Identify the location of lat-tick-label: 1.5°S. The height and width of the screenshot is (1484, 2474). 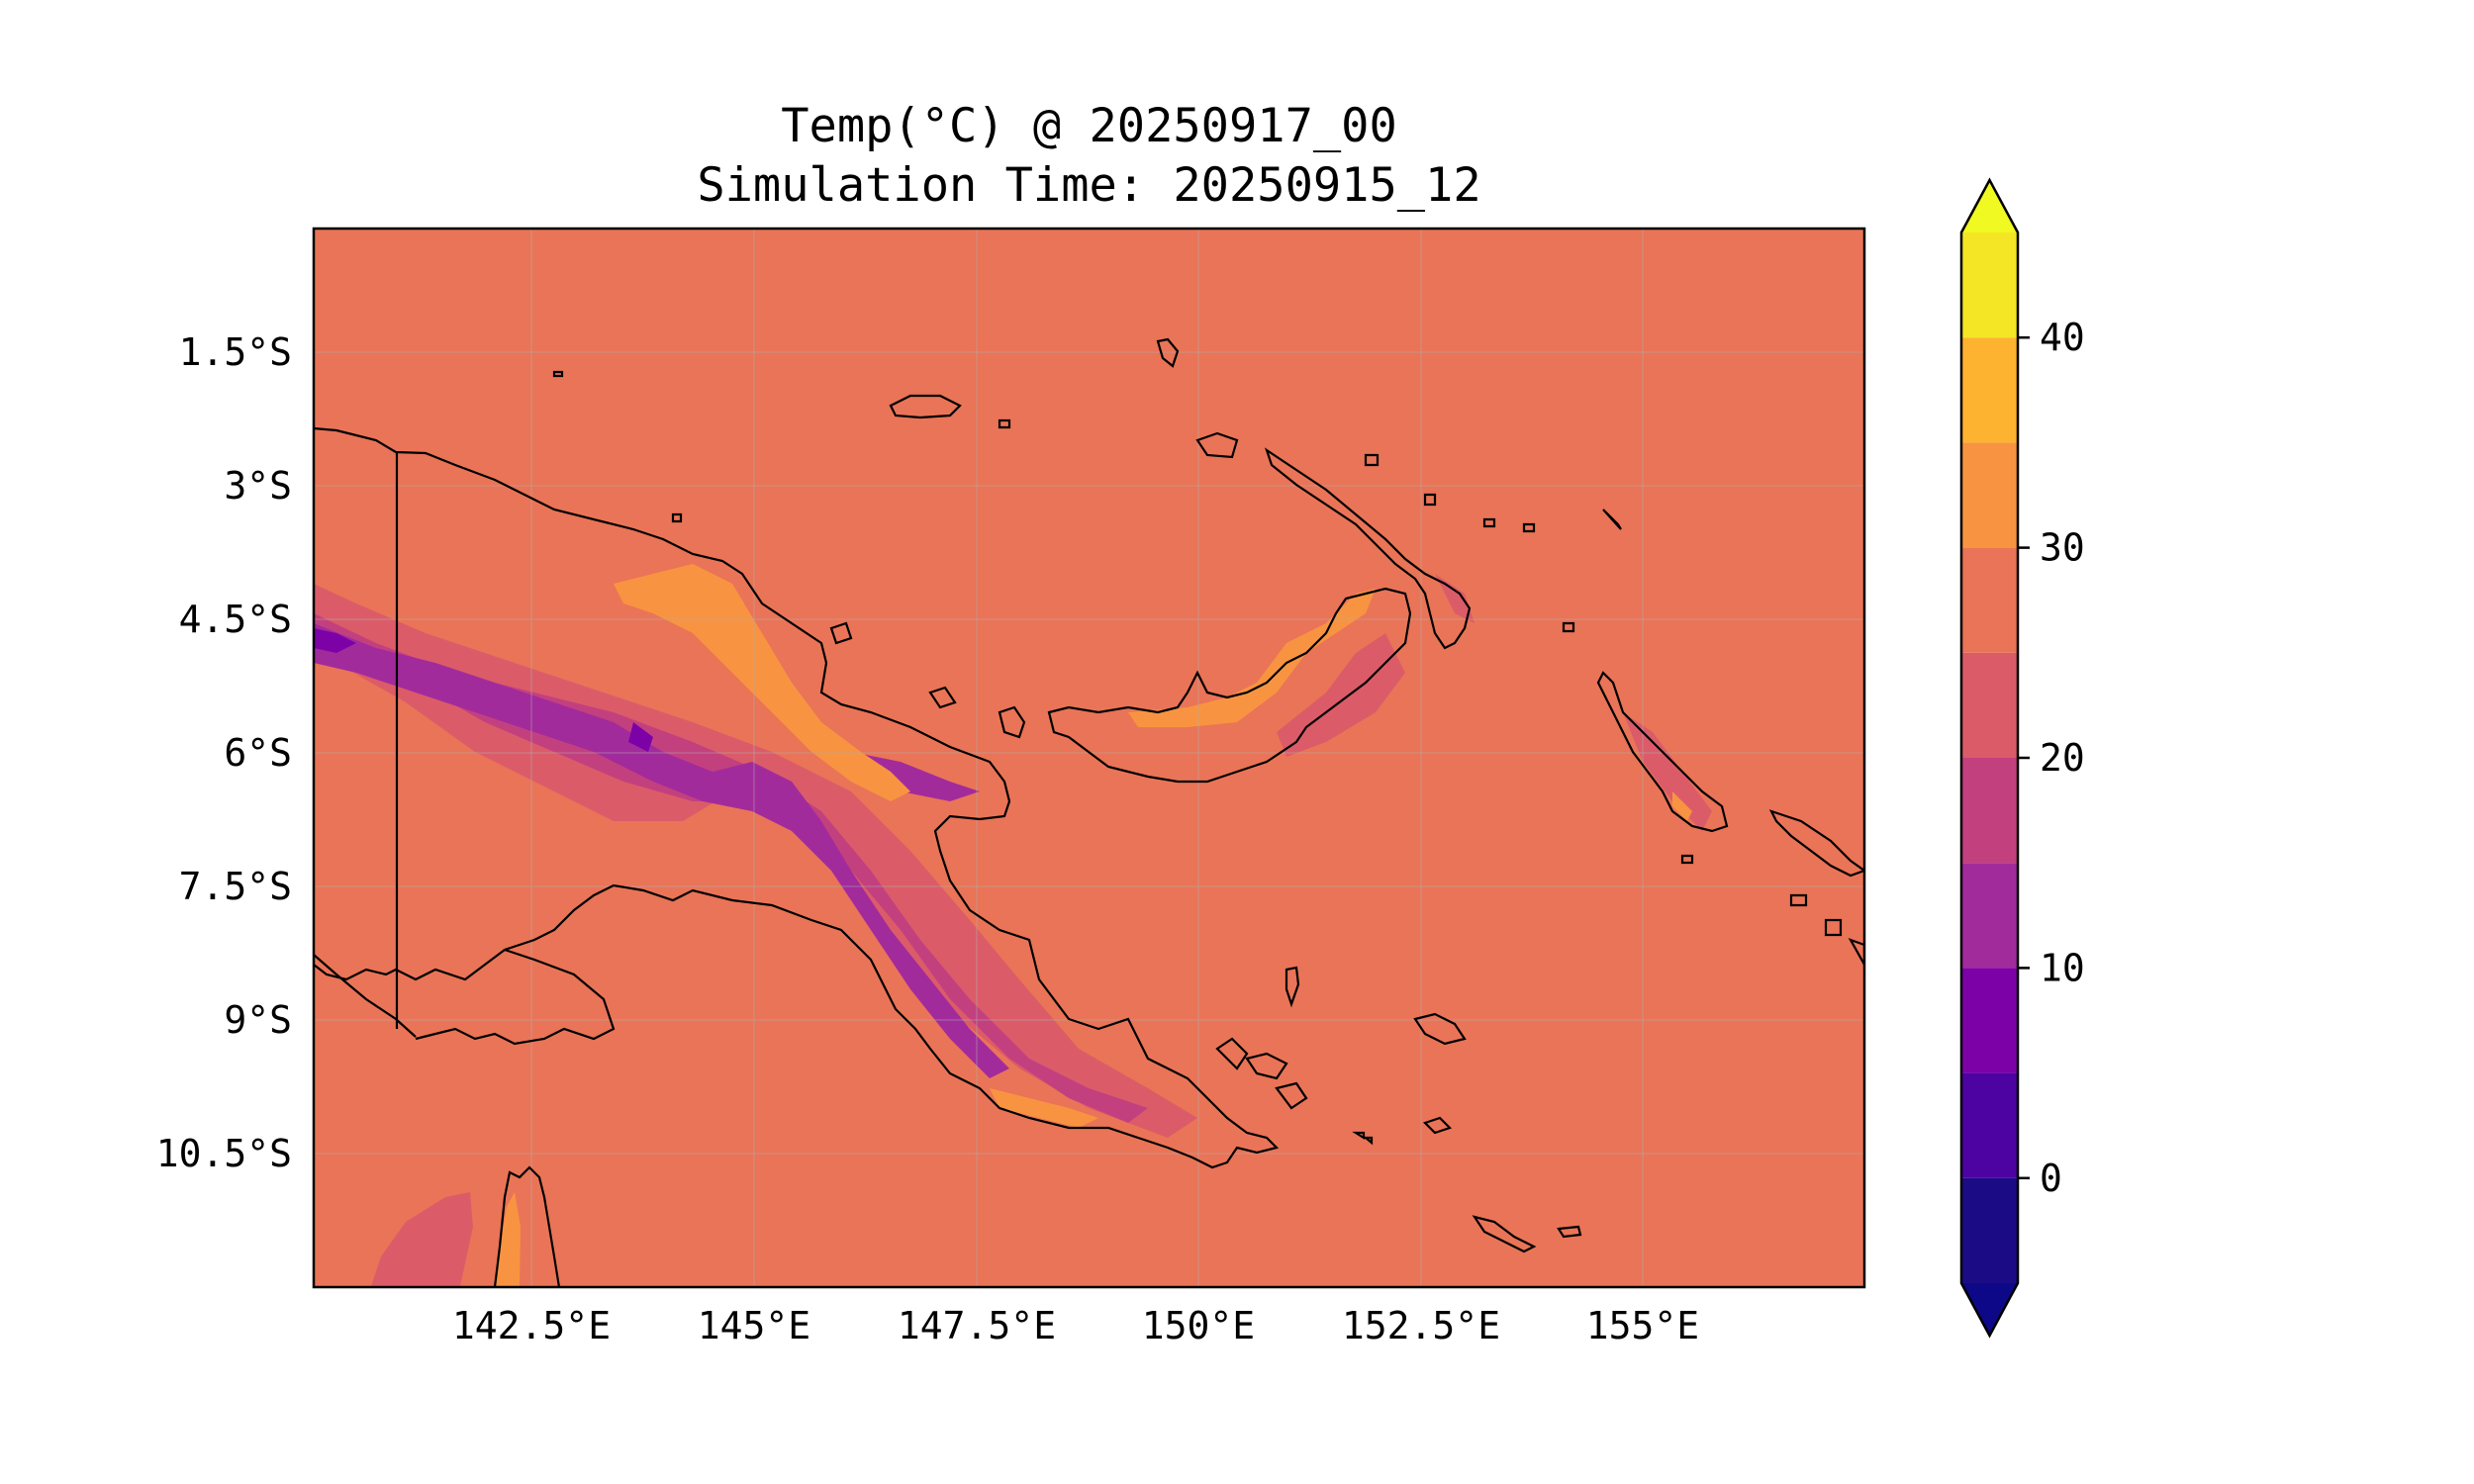
(236, 352).